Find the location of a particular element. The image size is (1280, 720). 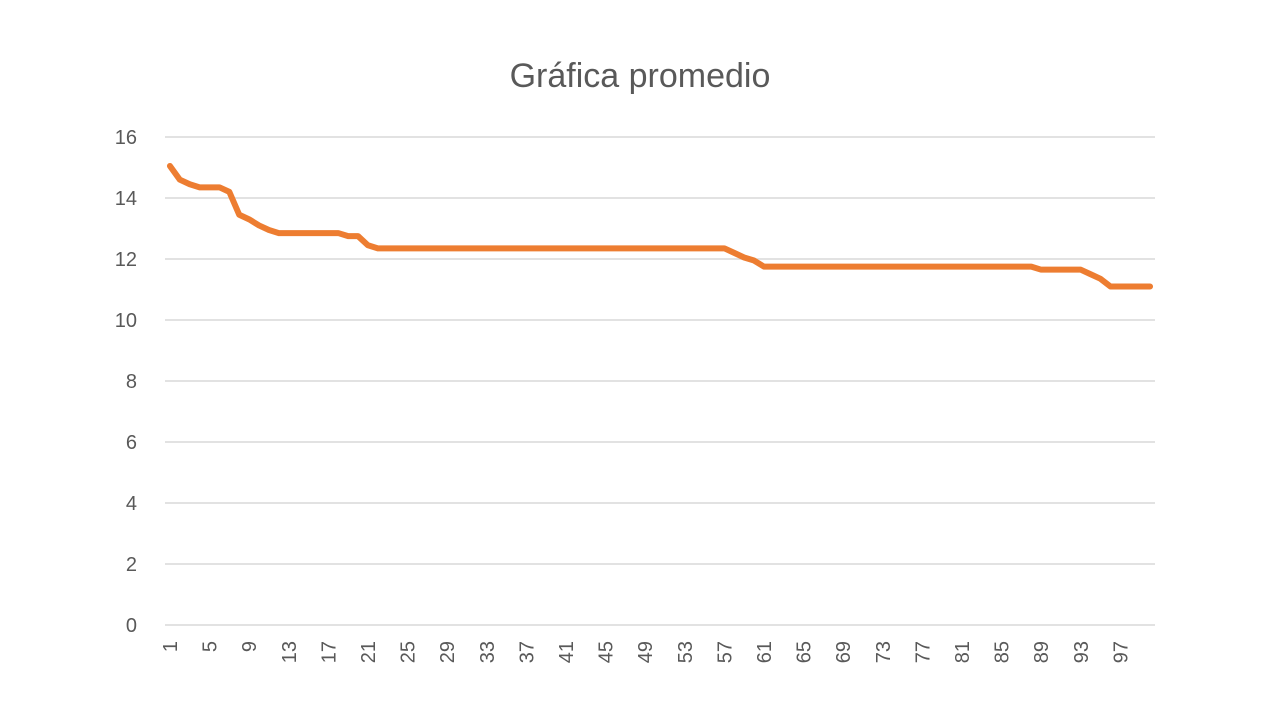

y-tick-label: 0 is located at coordinates (131, 626).